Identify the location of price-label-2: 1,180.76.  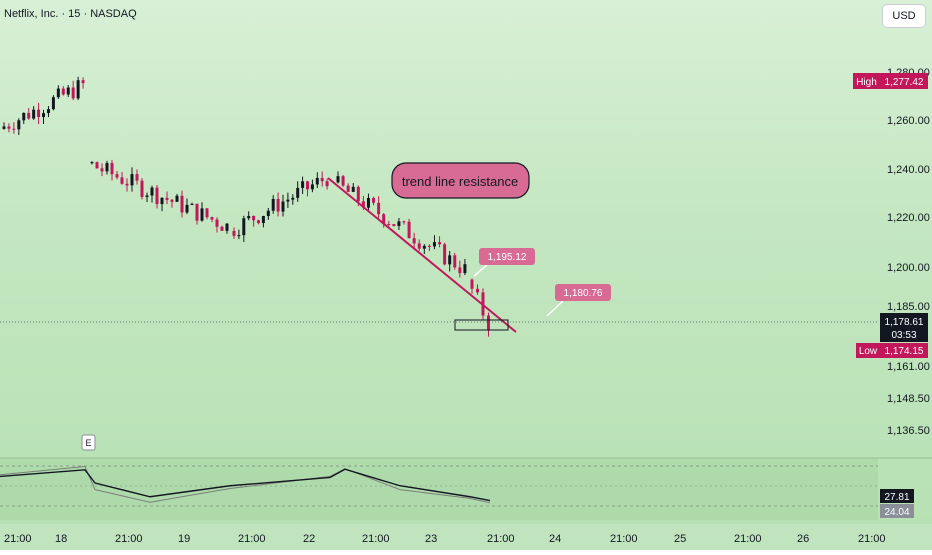
(578, 300).